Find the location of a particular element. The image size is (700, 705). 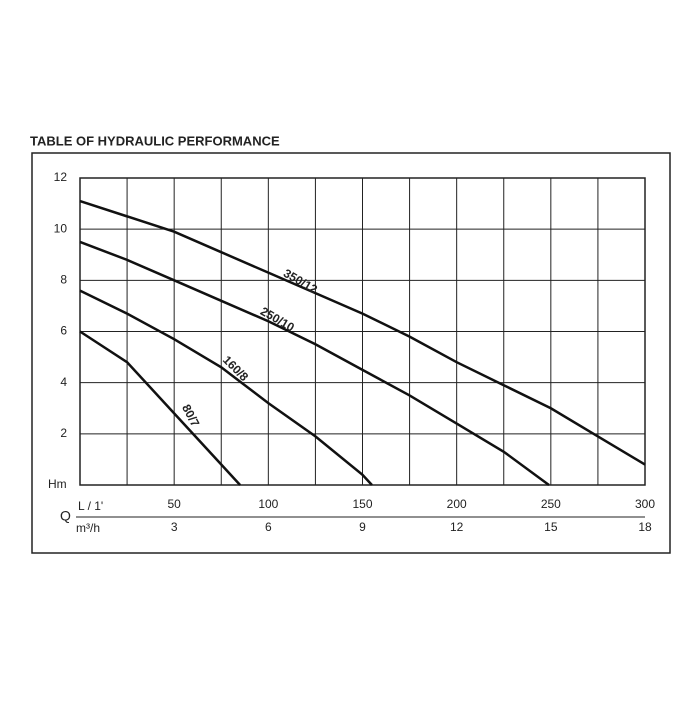

x-tick-label: 200 is located at coordinates (457, 504).